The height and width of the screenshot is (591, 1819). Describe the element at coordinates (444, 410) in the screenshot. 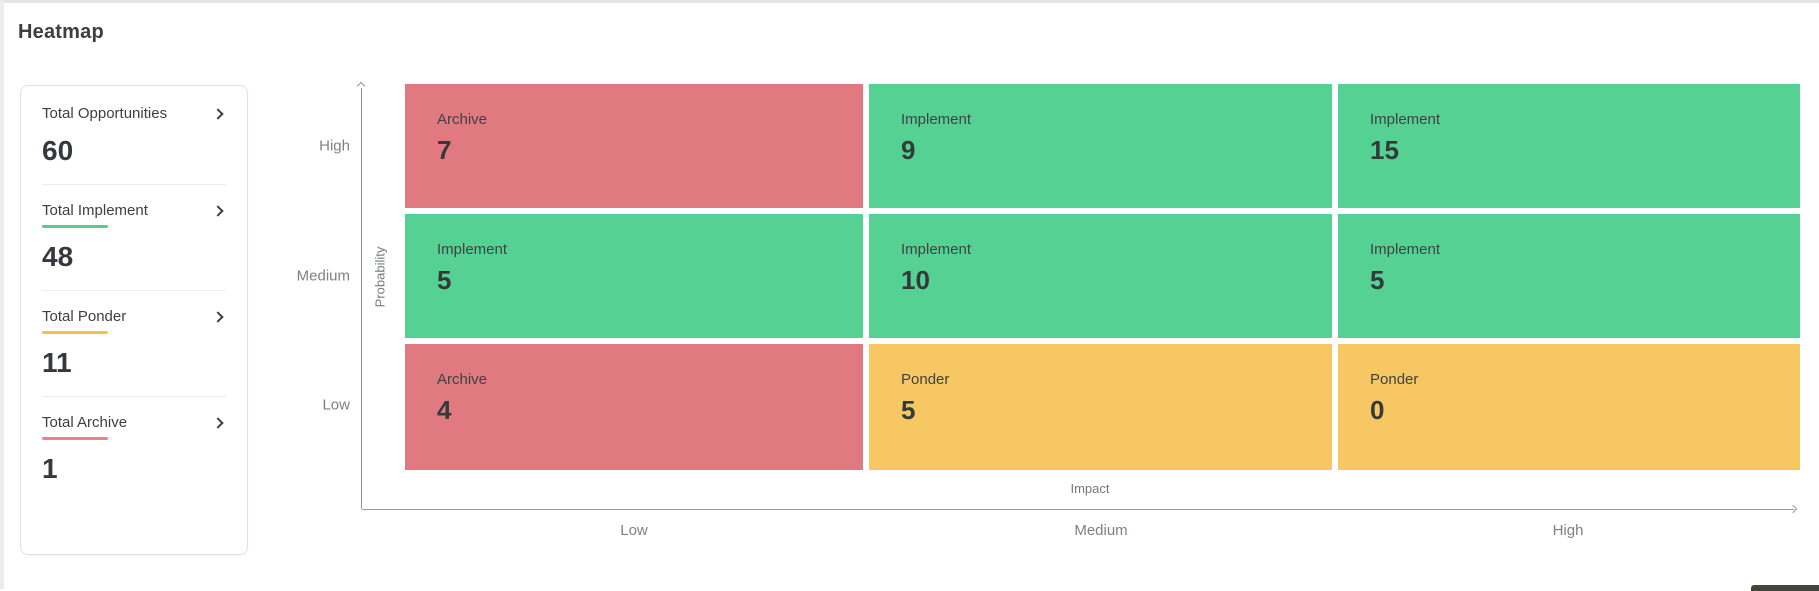

I see `cell-value: 4` at that location.